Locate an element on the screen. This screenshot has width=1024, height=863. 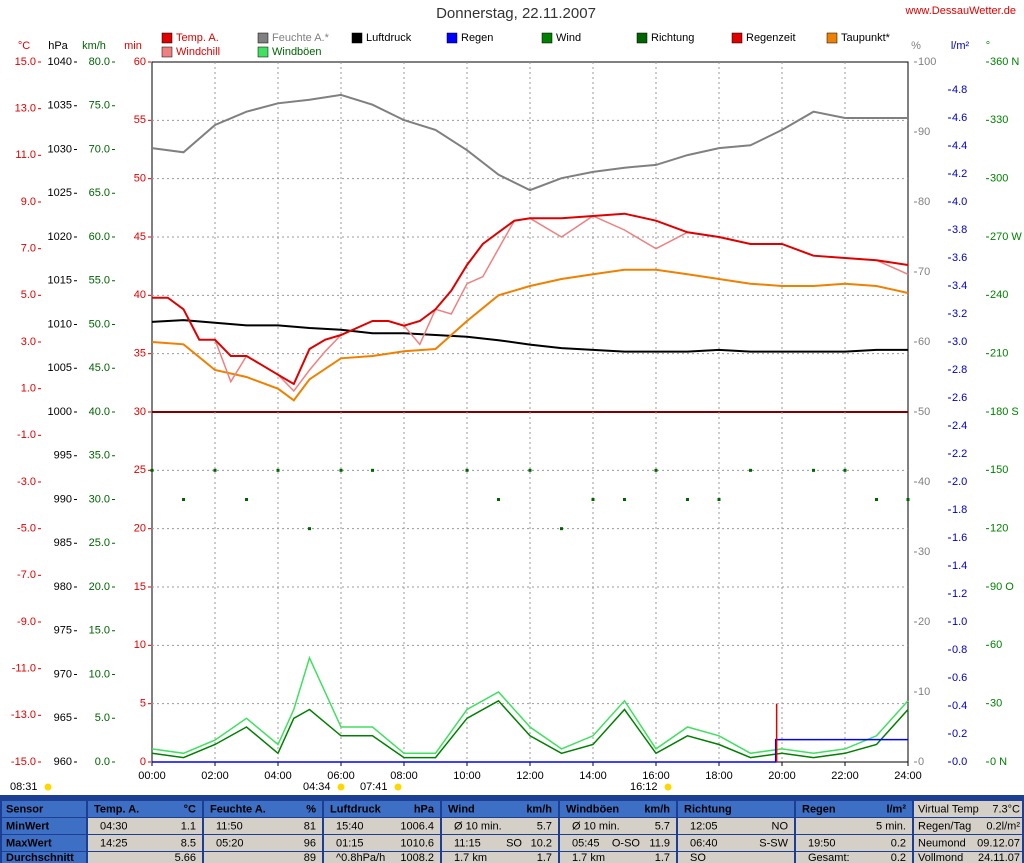
y-tick-label: 5 is located at coordinates (143, 704).